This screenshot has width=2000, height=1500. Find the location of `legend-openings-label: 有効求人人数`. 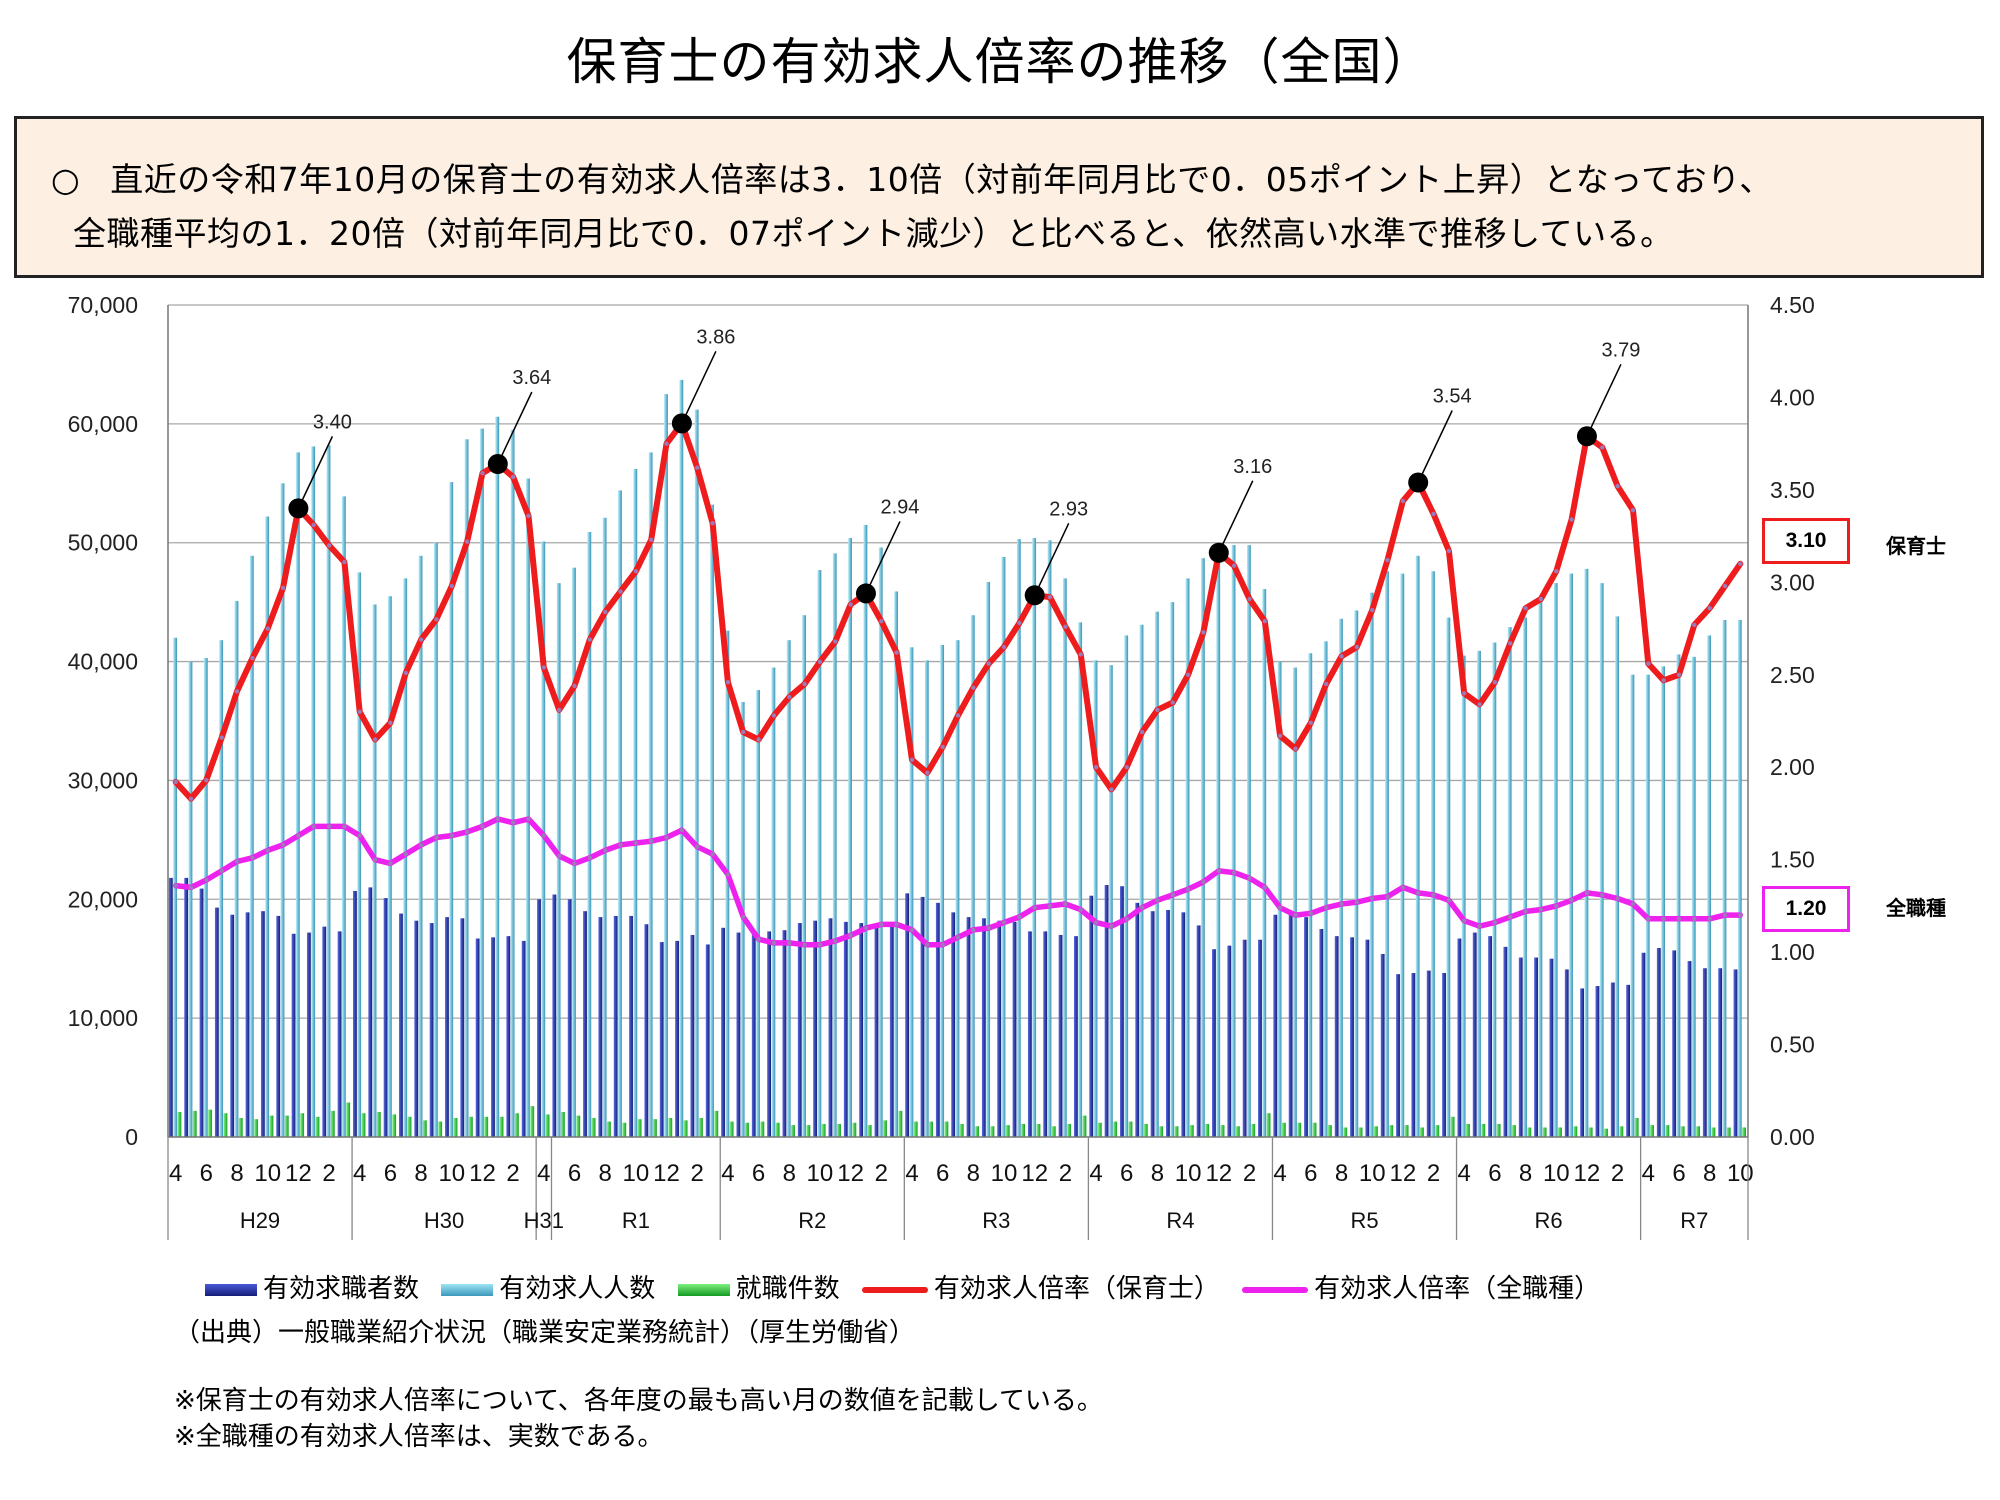

legend-openings-label: 有効求人人数 is located at coordinates (577, 1289).